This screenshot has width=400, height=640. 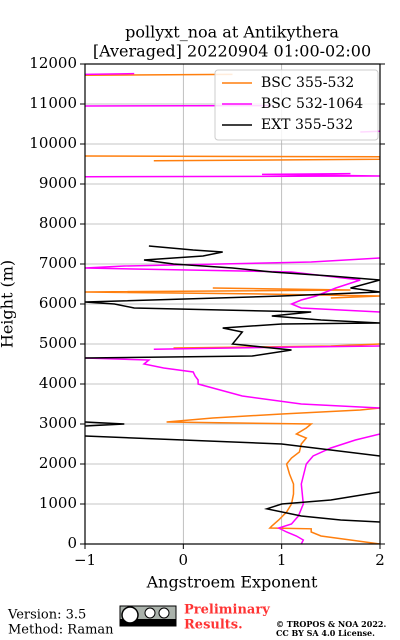 I want to click on license: CC BY SA 4.0 License., so click(x=325, y=633).